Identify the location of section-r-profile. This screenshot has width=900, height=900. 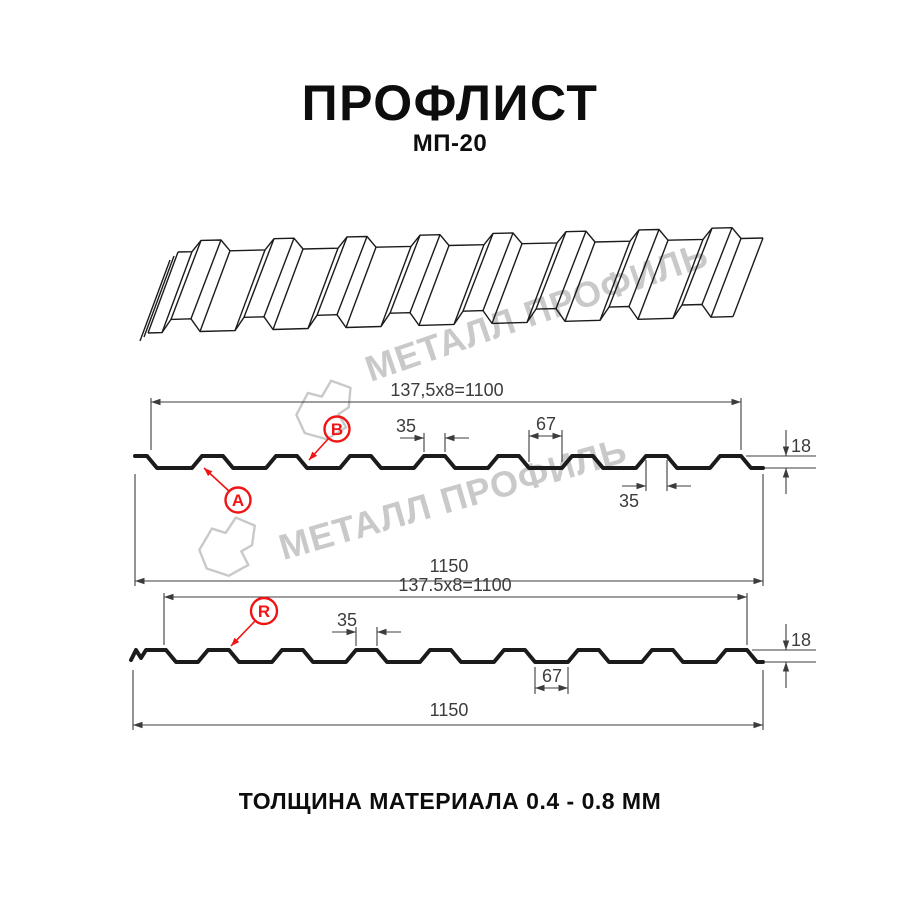
(447, 656).